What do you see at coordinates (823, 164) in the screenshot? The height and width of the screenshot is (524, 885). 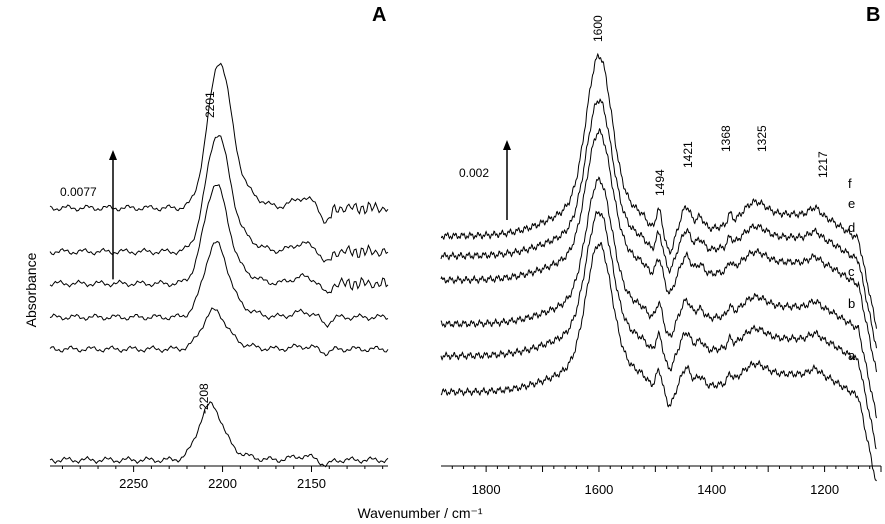 I see `panel-b-peak-annotation: 1217` at bounding box center [823, 164].